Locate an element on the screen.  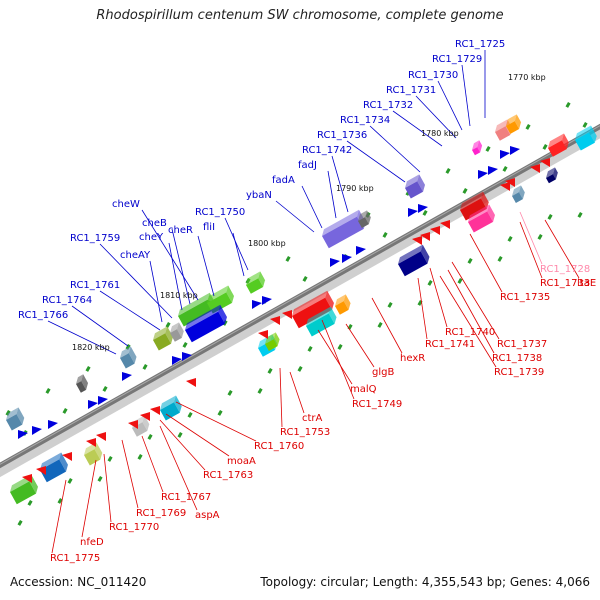
forward-gene-label: fadJ is located at coordinates (307, 165).